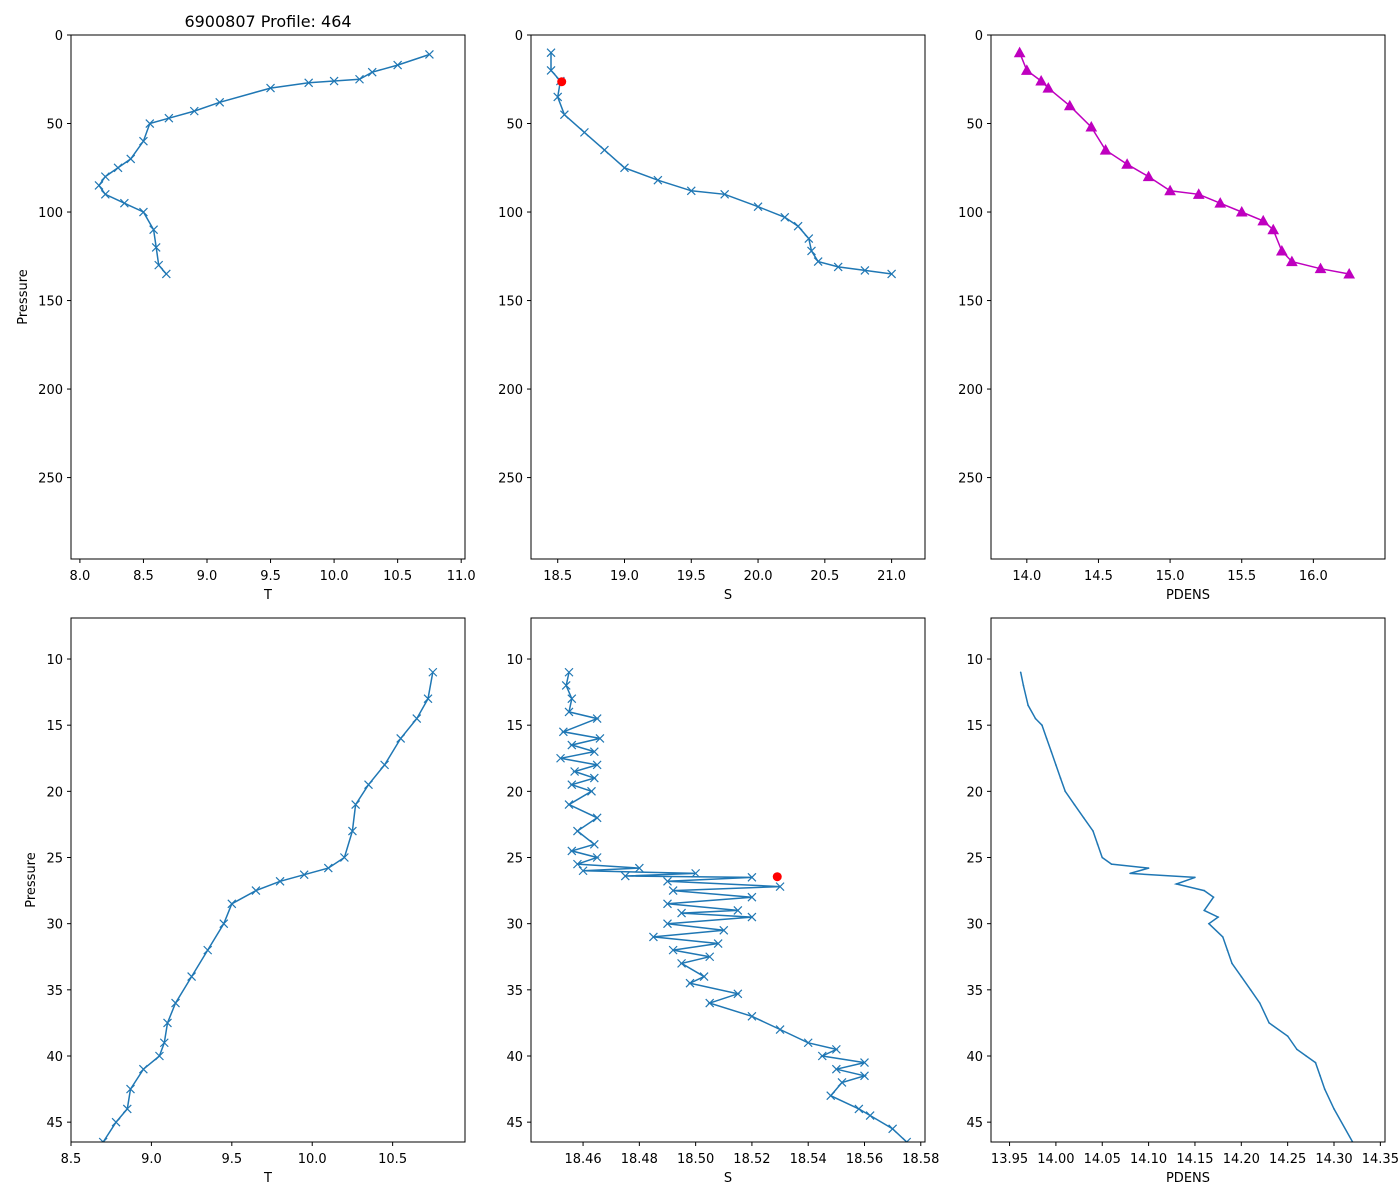 The width and height of the screenshot is (1400, 1200). Describe the element at coordinates (1241, 1159) in the screenshot. I see `x-tick-label: 14.20` at that location.